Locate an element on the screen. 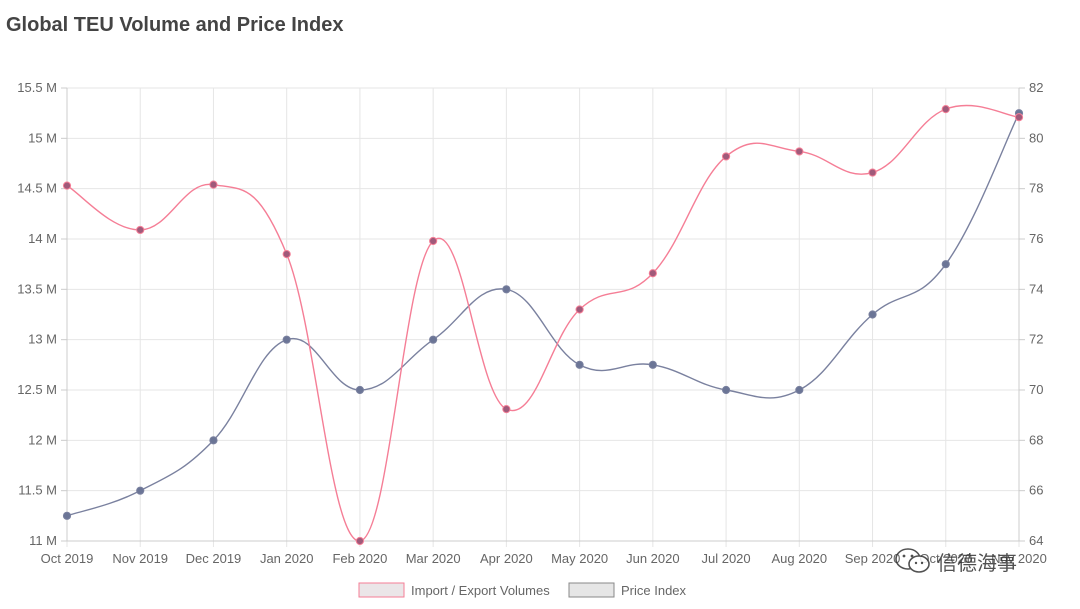  legend-item-price-index: Price Index is located at coordinates (627, 590).